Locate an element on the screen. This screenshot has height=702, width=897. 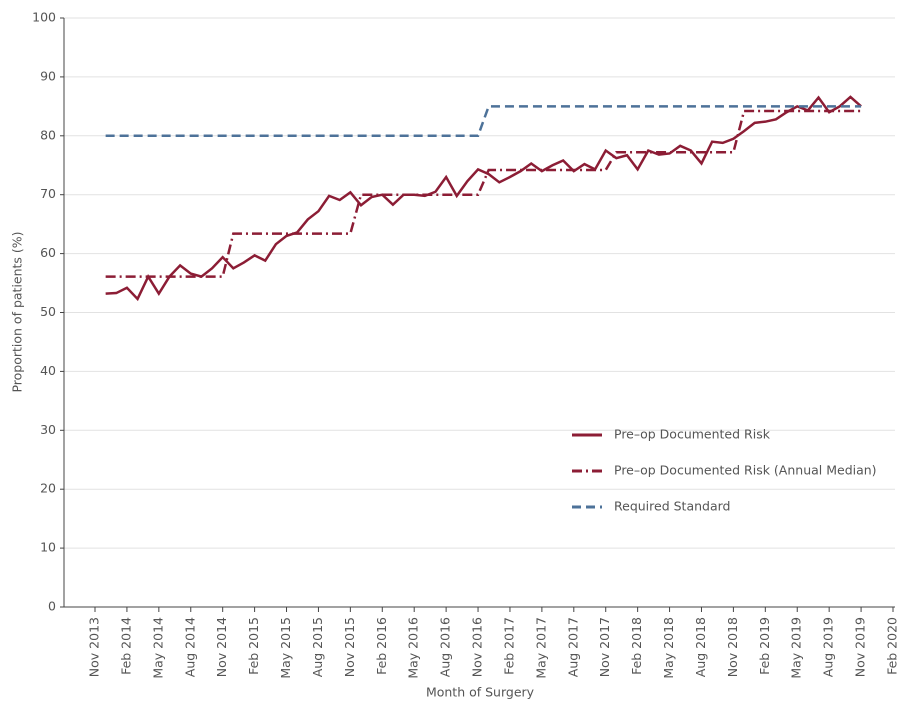
legend-label: Pre–op Documented Risk (Annual Median) is located at coordinates (745, 470).